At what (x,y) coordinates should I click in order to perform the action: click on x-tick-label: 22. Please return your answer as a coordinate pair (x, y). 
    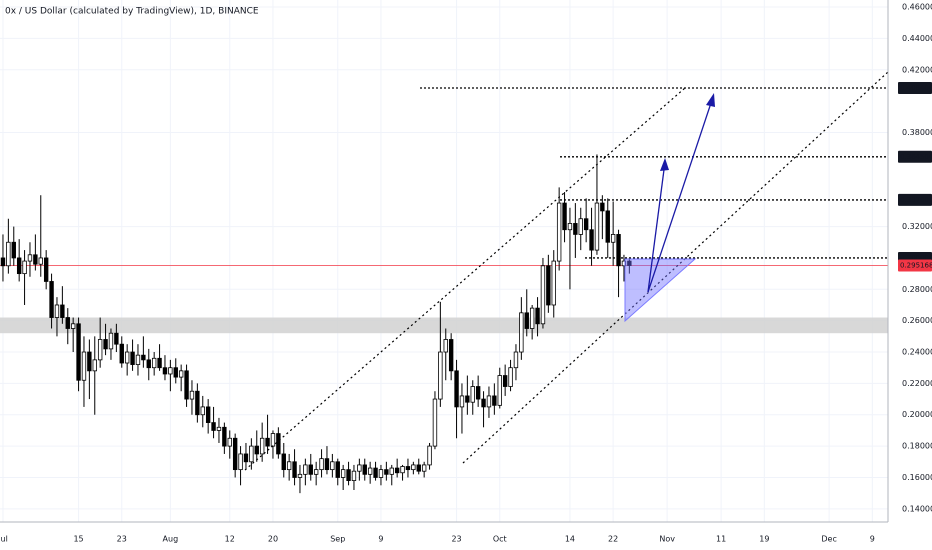
    Looking at the image, I should click on (613, 539).